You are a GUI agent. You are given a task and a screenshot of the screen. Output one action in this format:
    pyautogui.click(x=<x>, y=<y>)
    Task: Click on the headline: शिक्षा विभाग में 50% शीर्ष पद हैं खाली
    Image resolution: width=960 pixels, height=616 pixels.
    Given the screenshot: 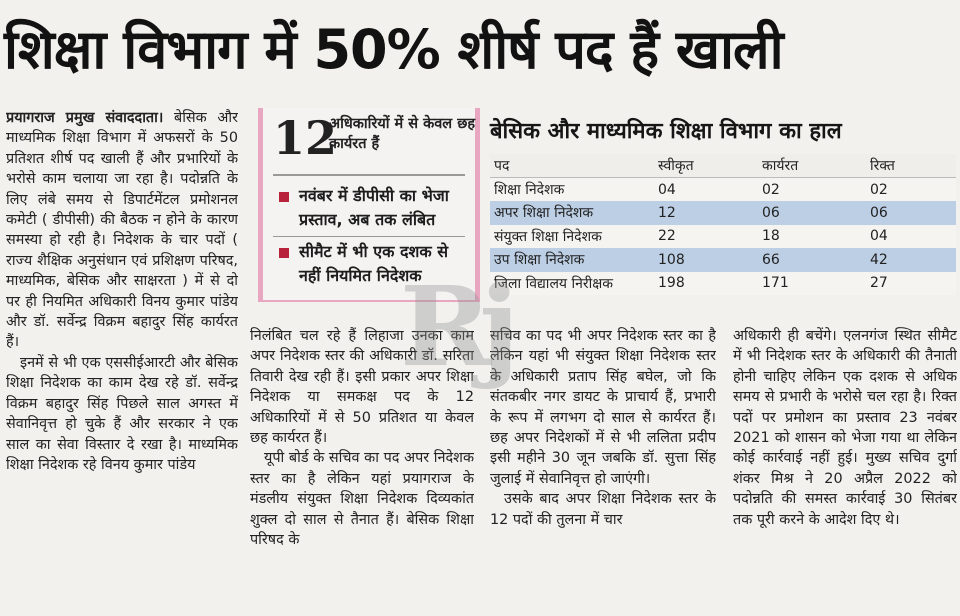 What is the action you would take?
    pyautogui.click(x=394, y=49)
    